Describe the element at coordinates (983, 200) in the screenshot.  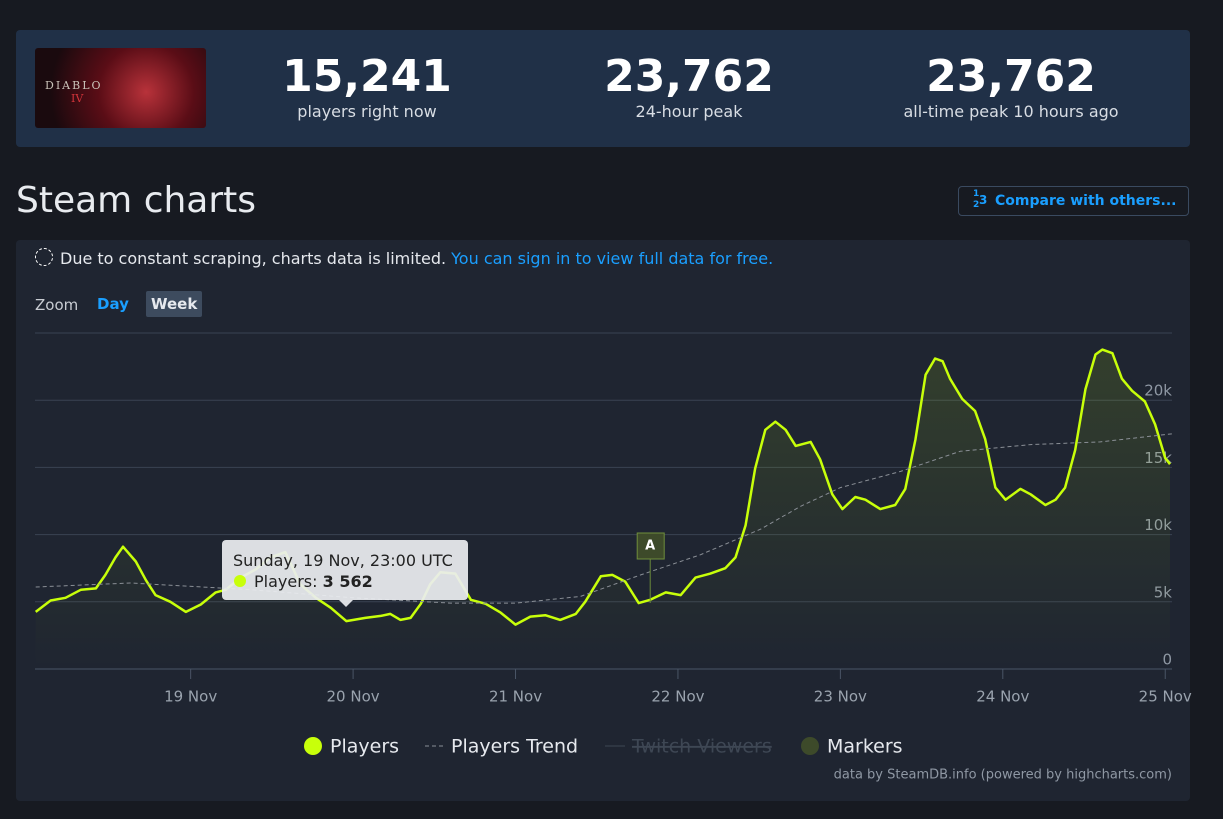
I see `icon: 3` at that location.